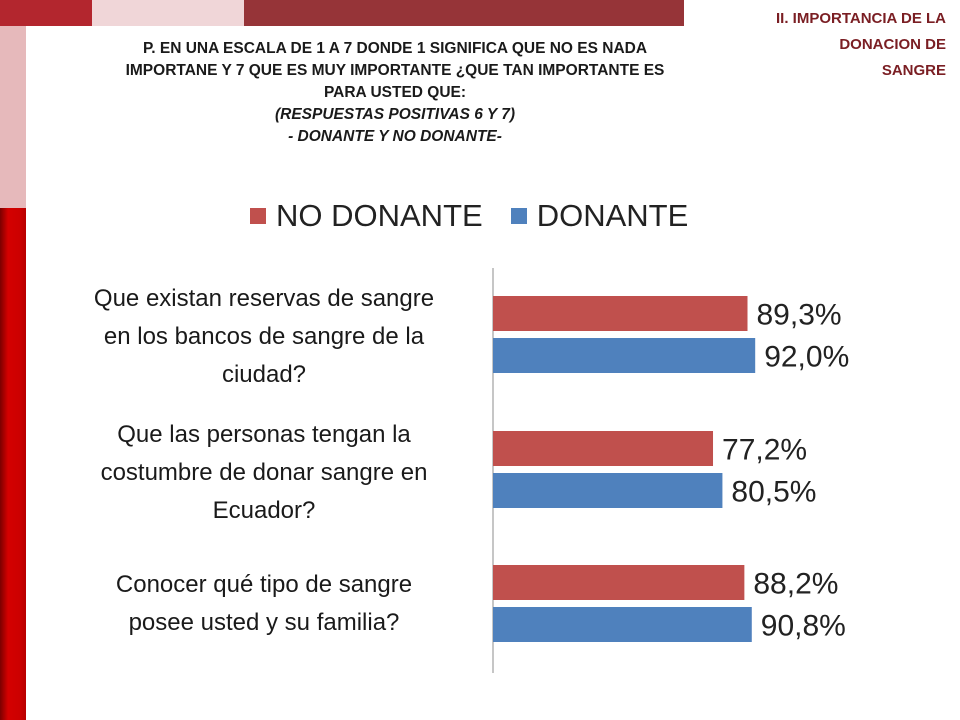 Image resolution: width=960 pixels, height=720 pixels. What do you see at coordinates (612, 215) in the screenshot?
I see `legend-label-donante: DONANTE` at bounding box center [612, 215].